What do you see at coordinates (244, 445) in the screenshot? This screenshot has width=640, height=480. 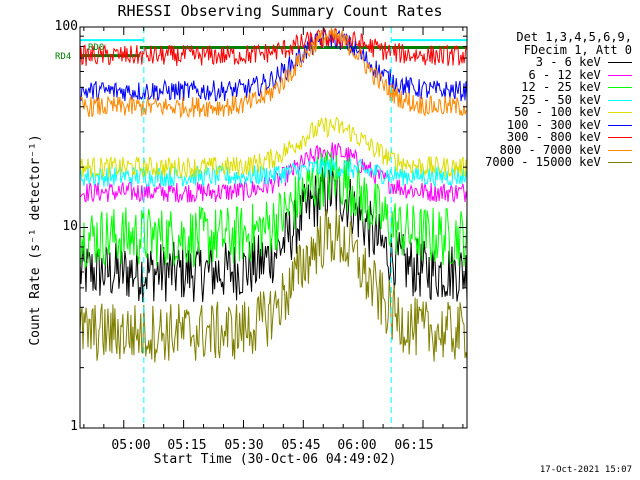 I see `x-tick-label: 05:30` at bounding box center [244, 445].